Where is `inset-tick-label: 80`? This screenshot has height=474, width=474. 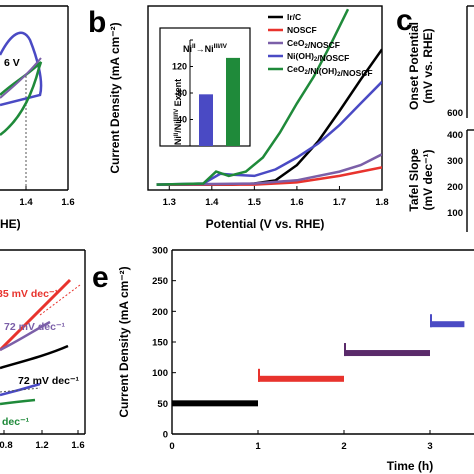
inset-tick-label: 80 is located at coordinates (182, 93).